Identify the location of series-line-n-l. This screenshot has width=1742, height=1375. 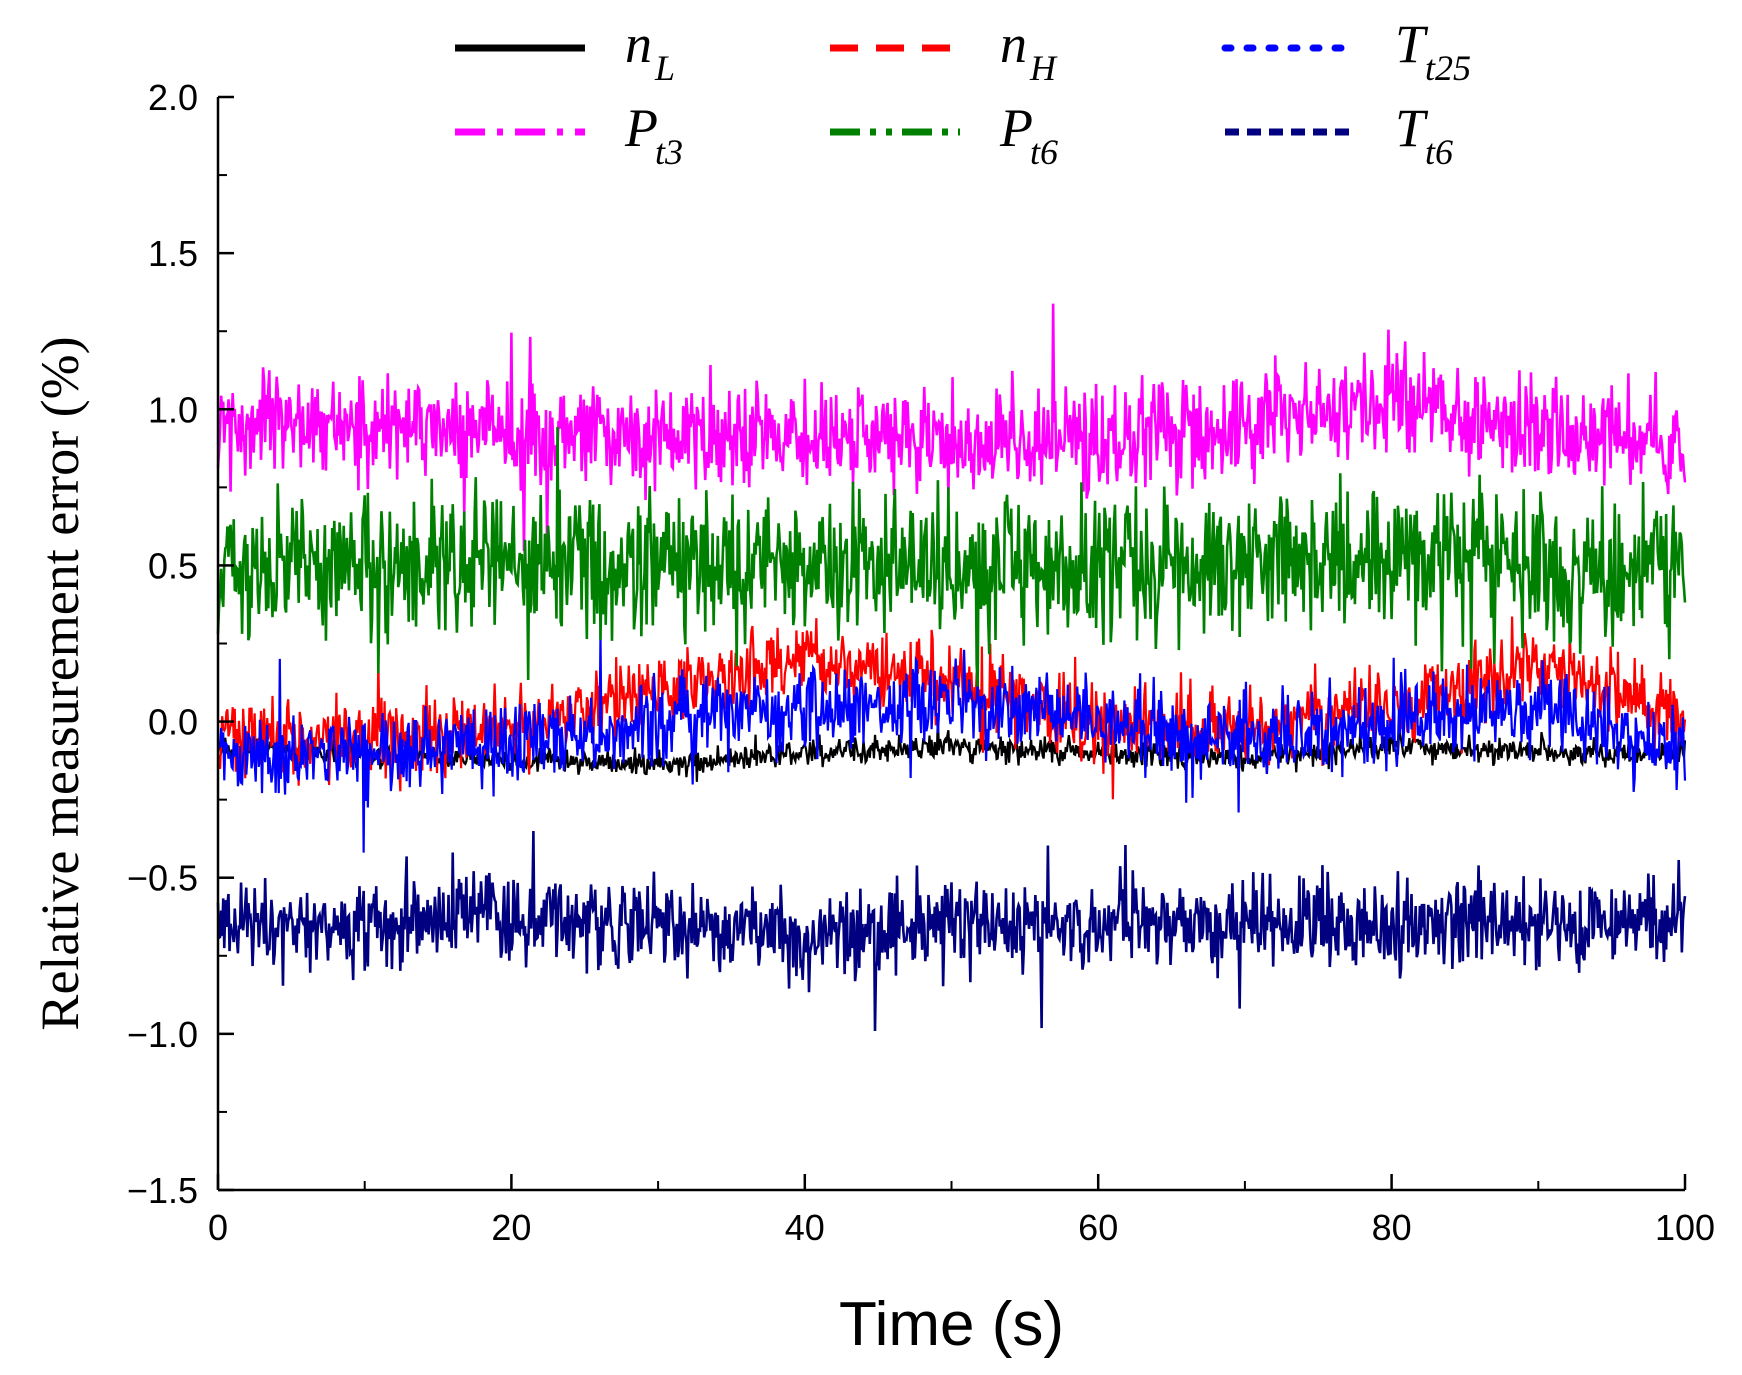
(951, 749).